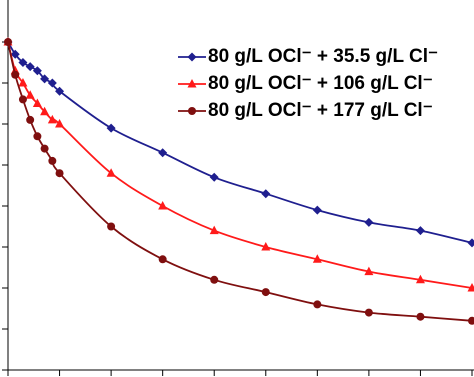 Image resolution: width=474 pixels, height=377 pixels. Describe the element at coordinates (320, 110) in the screenshot. I see `legend-text: 80 g/L OCl⁻ + 177 g/L Cl⁻` at that location.